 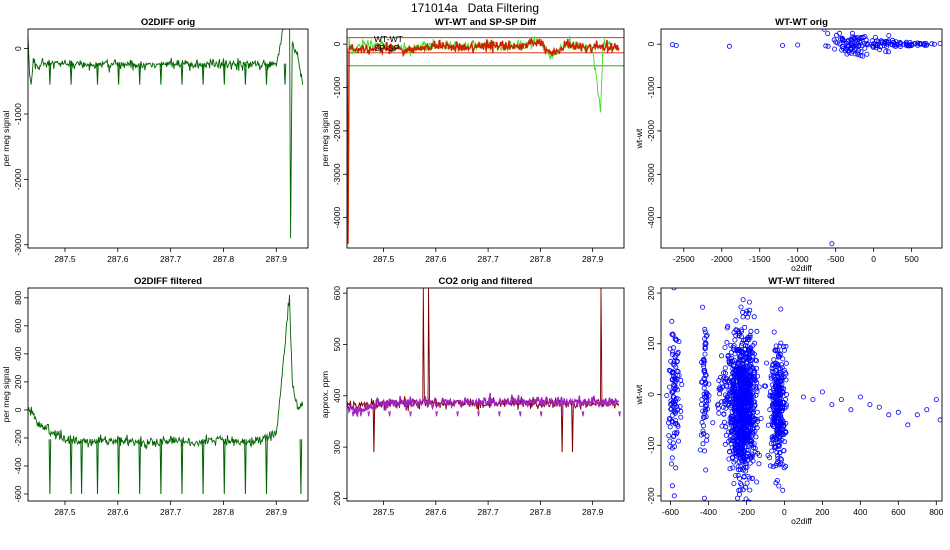 I want to click on panel-title: CO2 orig and filtered, so click(x=486, y=281).